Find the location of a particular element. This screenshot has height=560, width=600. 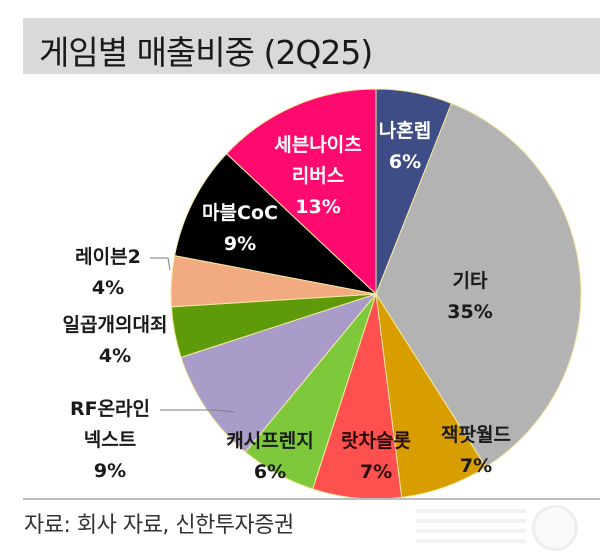

leader-line-rf is located at coordinates (198, 411).